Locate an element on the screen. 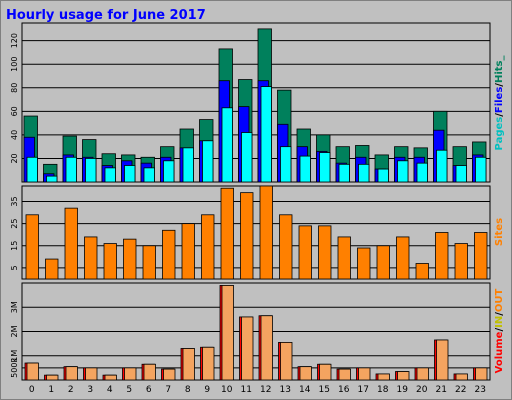 Image resolution: width=512 pixels, height=400 pixels. y-tick-label: 40 is located at coordinates (14, 135).